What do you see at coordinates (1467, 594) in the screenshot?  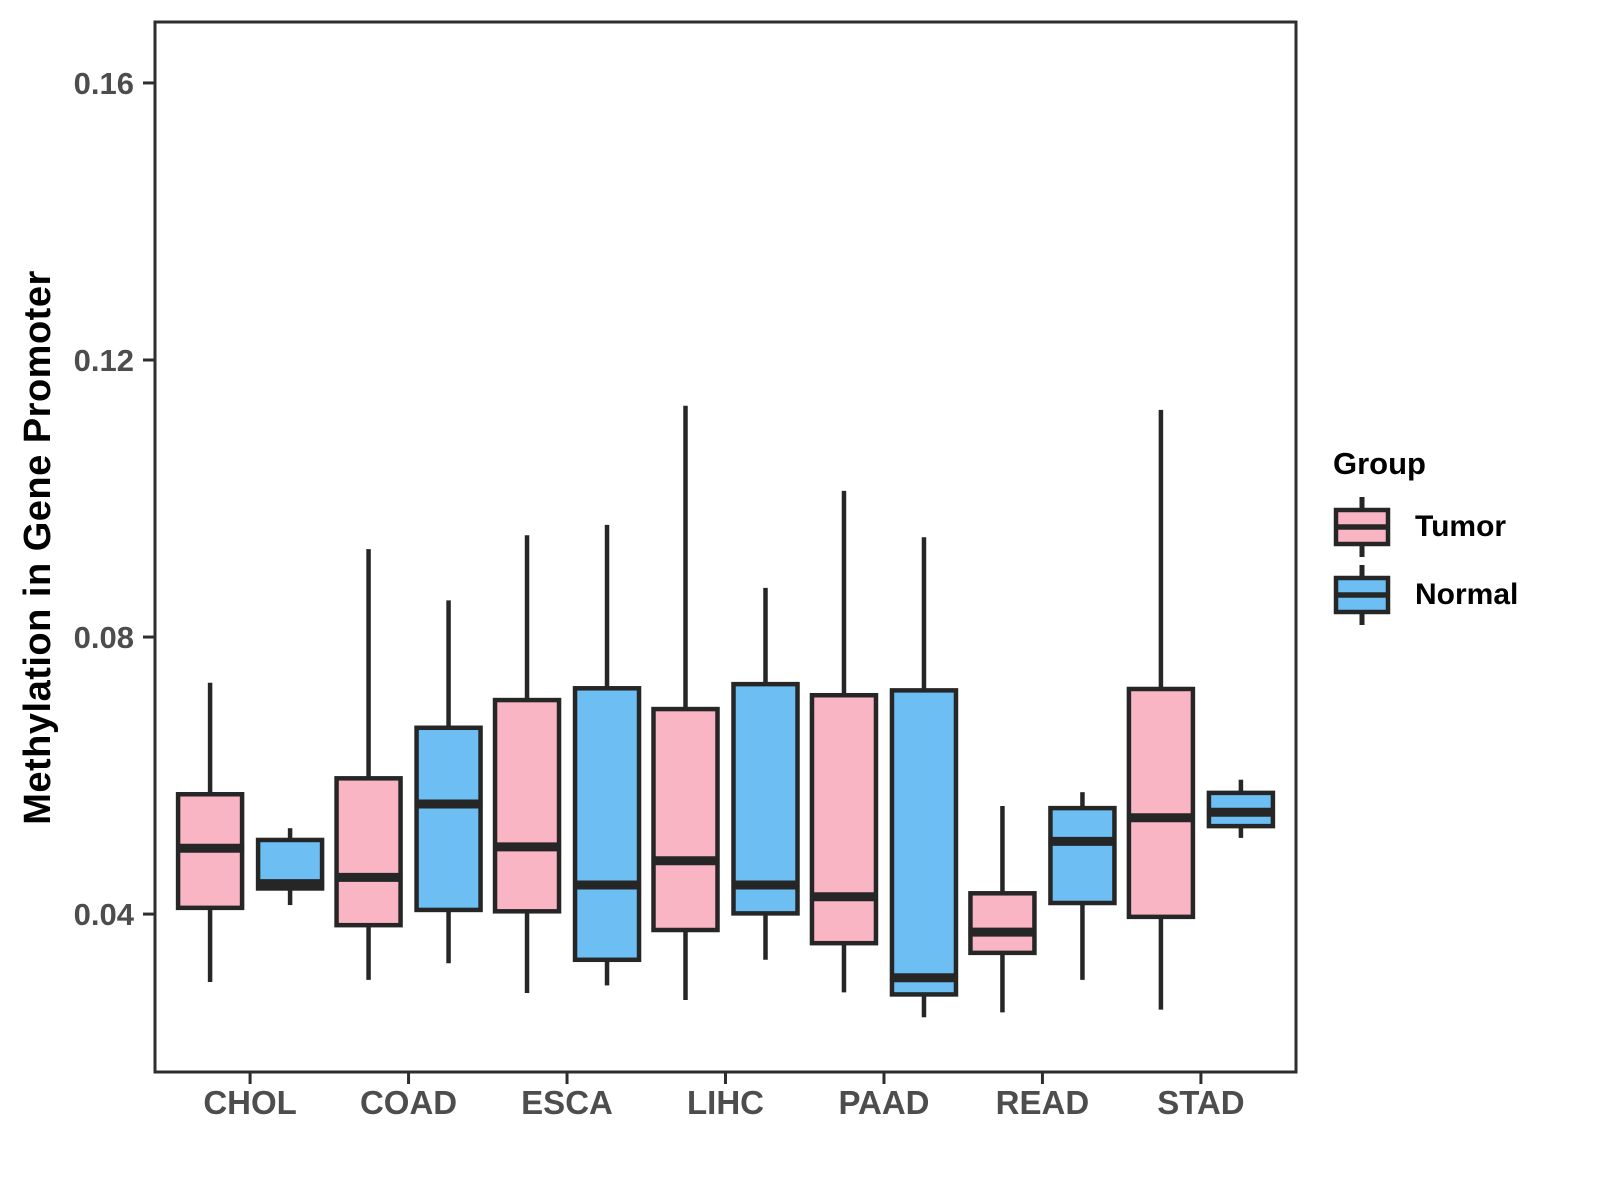 I see `legend-label-normal: Normal` at bounding box center [1467, 594].